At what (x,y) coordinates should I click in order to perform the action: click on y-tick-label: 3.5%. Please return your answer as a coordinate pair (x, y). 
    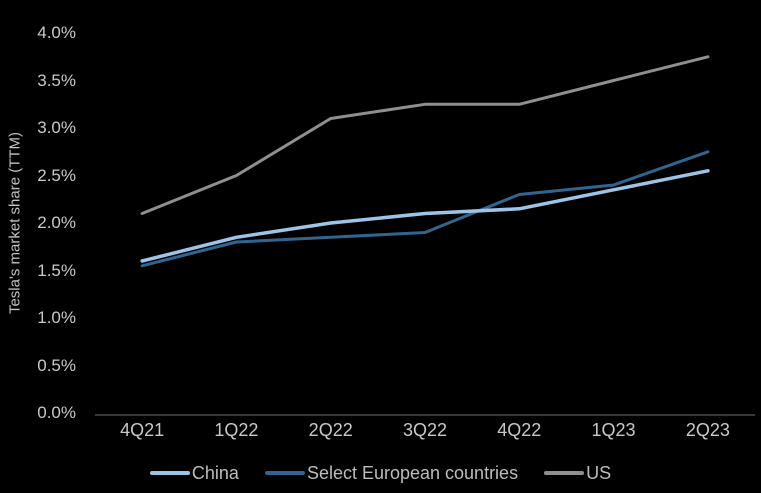
    Looking at the image, I should click on (56, 80).